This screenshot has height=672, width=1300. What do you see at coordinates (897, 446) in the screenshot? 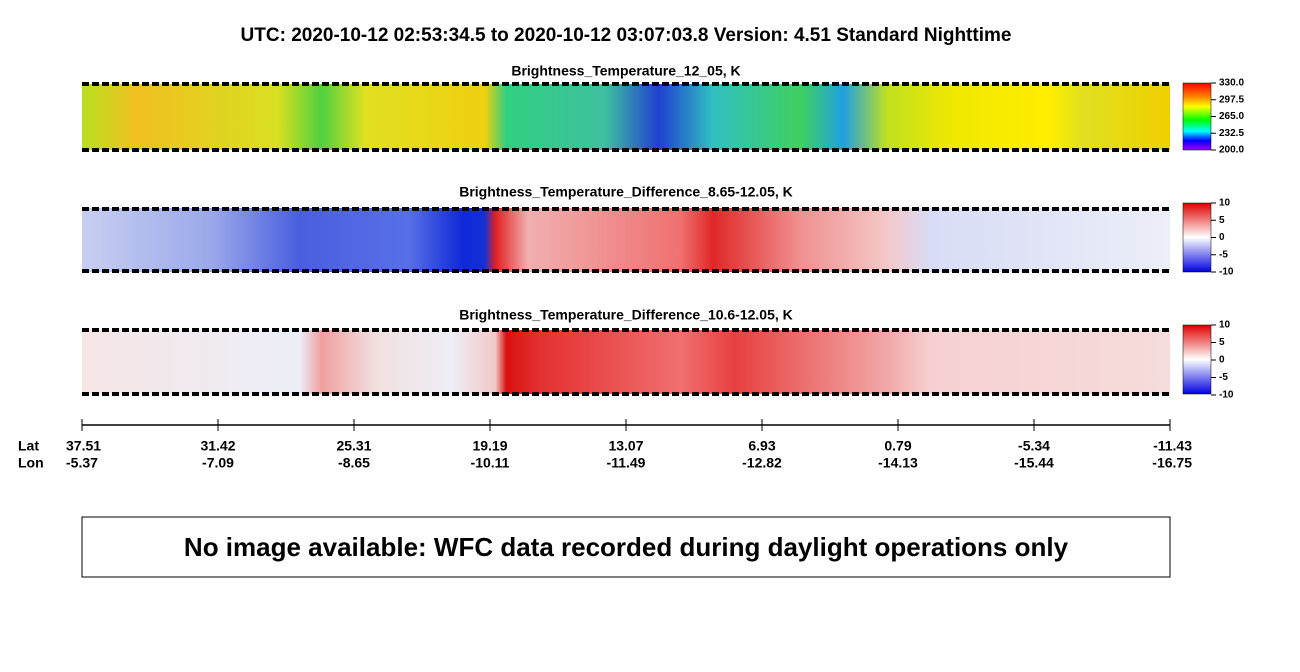
I see `lat-tick-label: 0.79` at bounding box center [897, 446].